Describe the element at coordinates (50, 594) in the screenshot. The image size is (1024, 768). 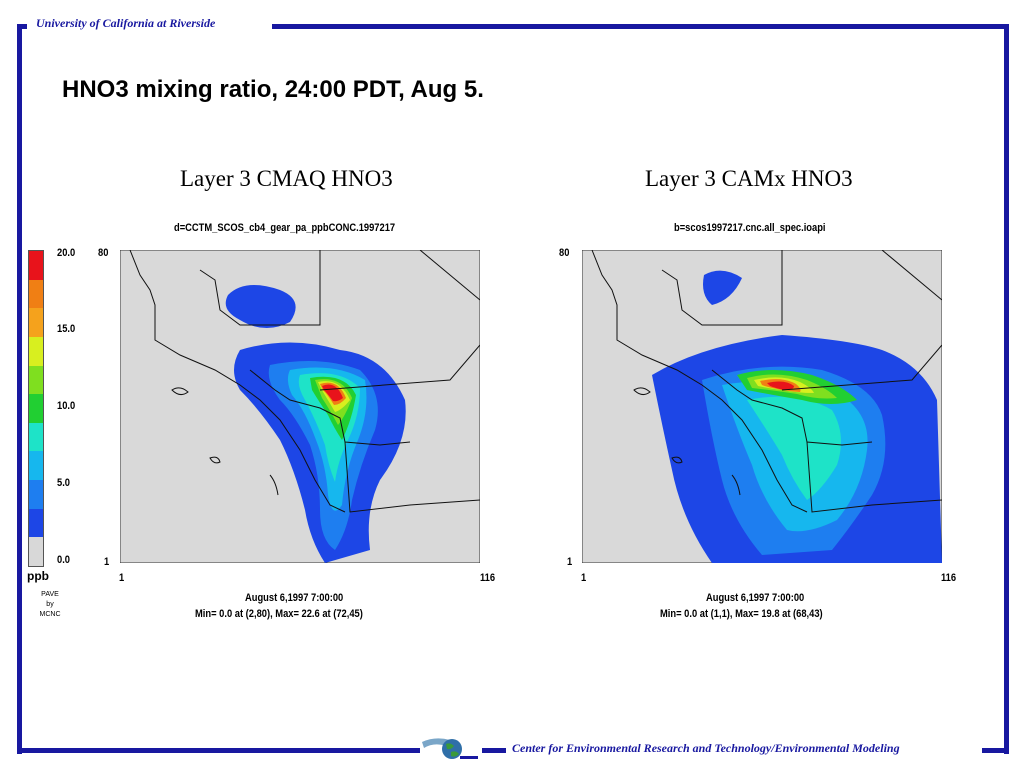
I see `credit-line: PAVE` at that location.